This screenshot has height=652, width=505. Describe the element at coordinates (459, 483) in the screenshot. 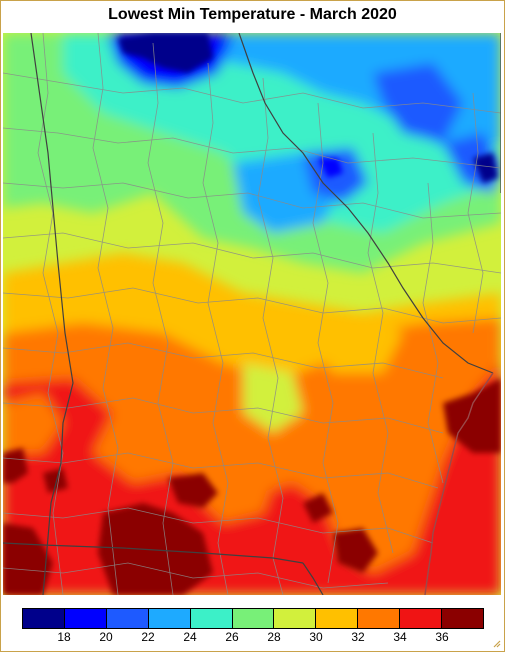

I see `coastline` at that location.